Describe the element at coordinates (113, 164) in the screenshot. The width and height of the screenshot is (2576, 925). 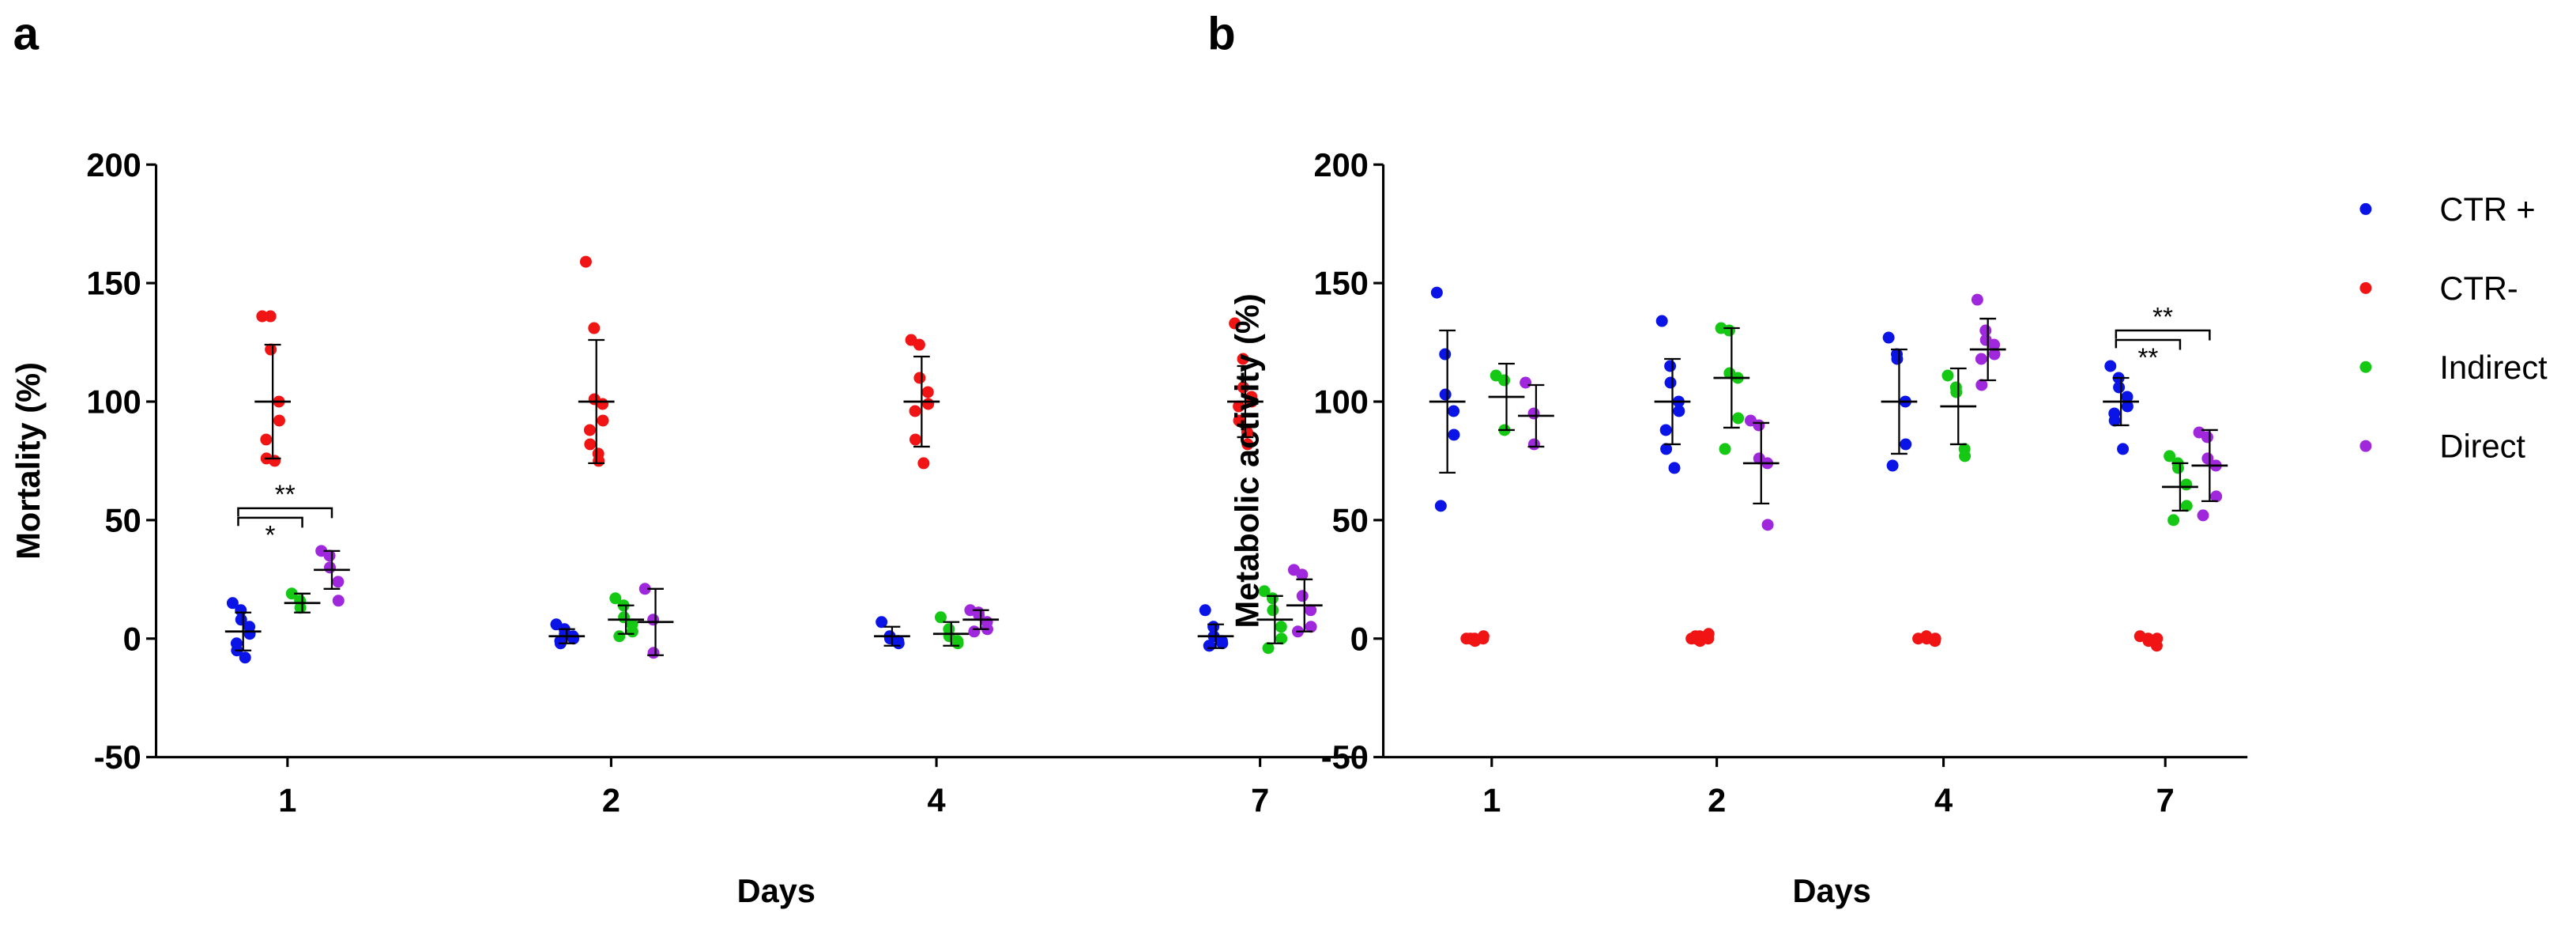
I see `y-tick-label: 200` at that location.